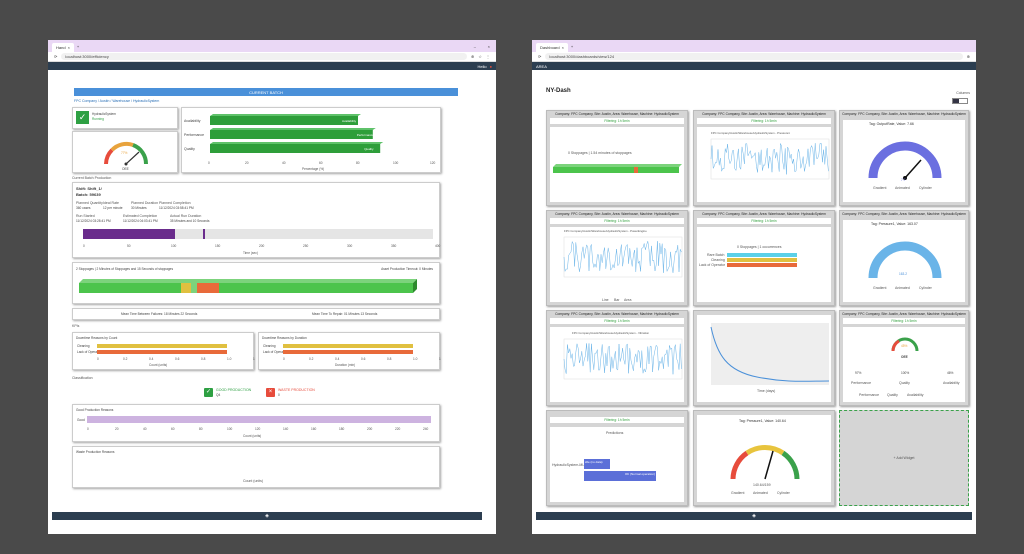 The width and height of the screenshot is (1024, 554). I want to click on gauge-title: Tag: OutputRate, Value: 7.66, so click(891, 124).